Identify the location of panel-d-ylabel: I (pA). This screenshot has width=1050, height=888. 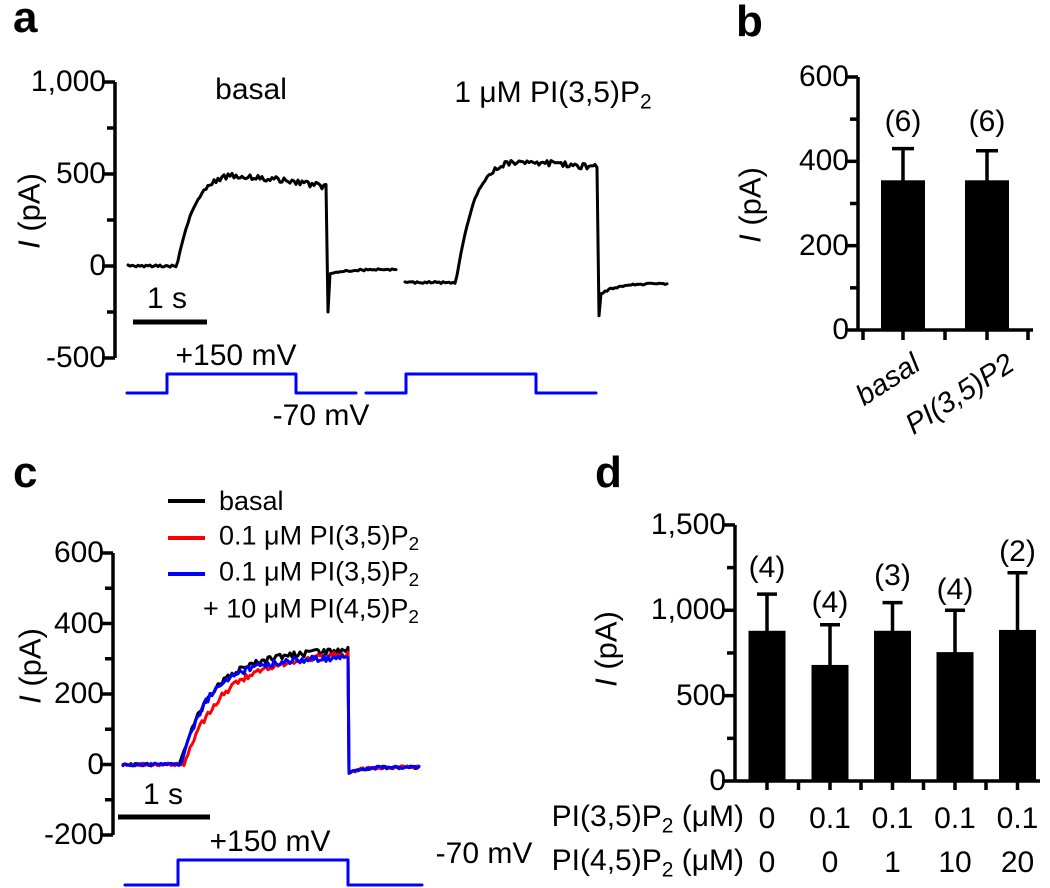
(606, 649).